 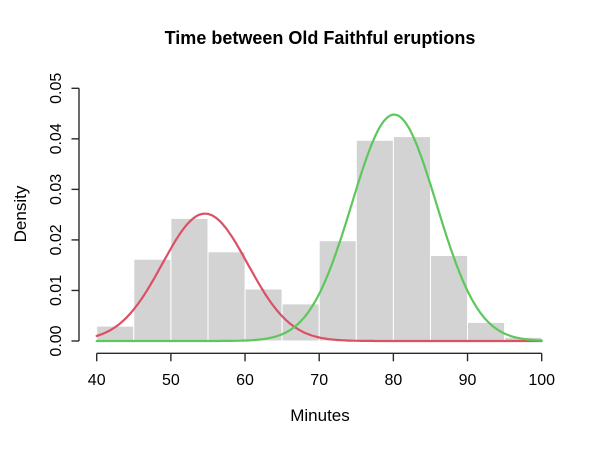 What do you see at coordinates (320, 38) in the screenshot?
I see `chart-title: Time between Old Faithful eruptions` at bounding box center [320, 38].